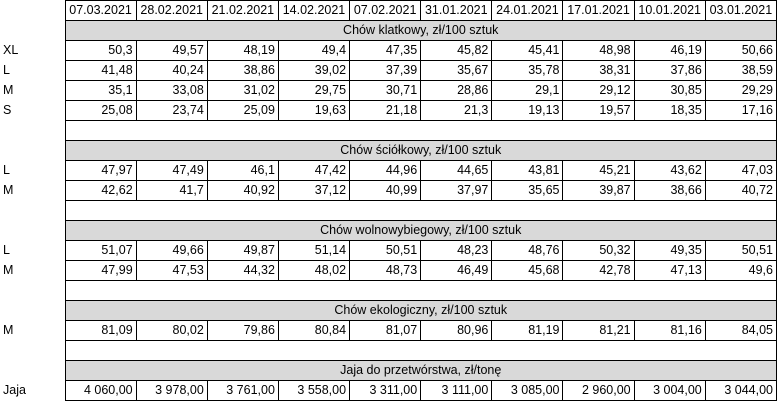  I want to click on value-cell: 43,62, so click(669, 170).